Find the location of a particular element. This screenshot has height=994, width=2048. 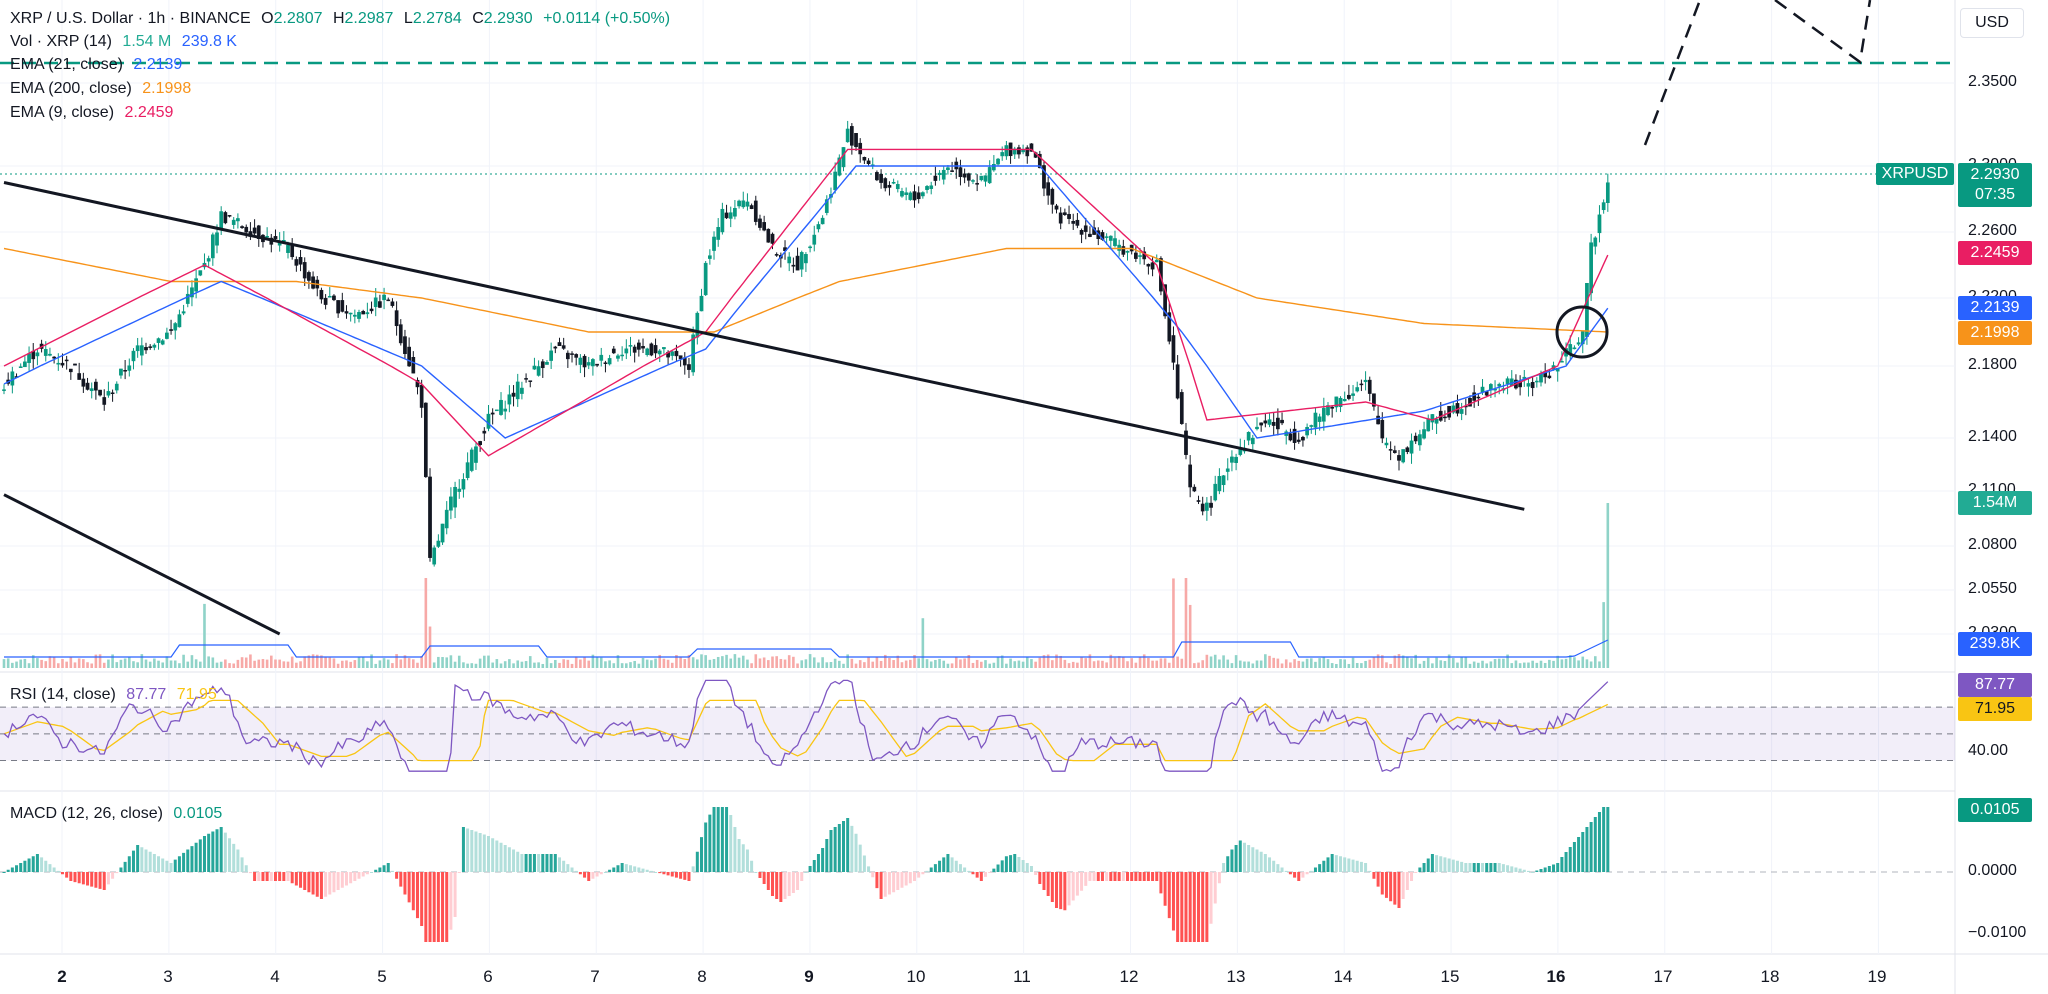

trendline is located at coordinates (142, 564).